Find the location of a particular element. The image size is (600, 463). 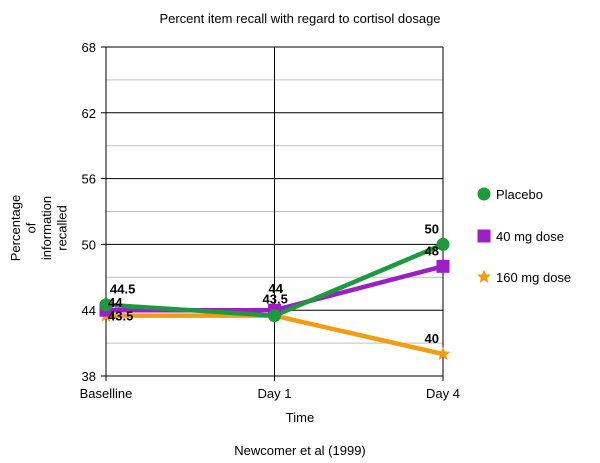

legend-label-160-mg-dose: 160 mg dose is located at coordinates (533, 277).